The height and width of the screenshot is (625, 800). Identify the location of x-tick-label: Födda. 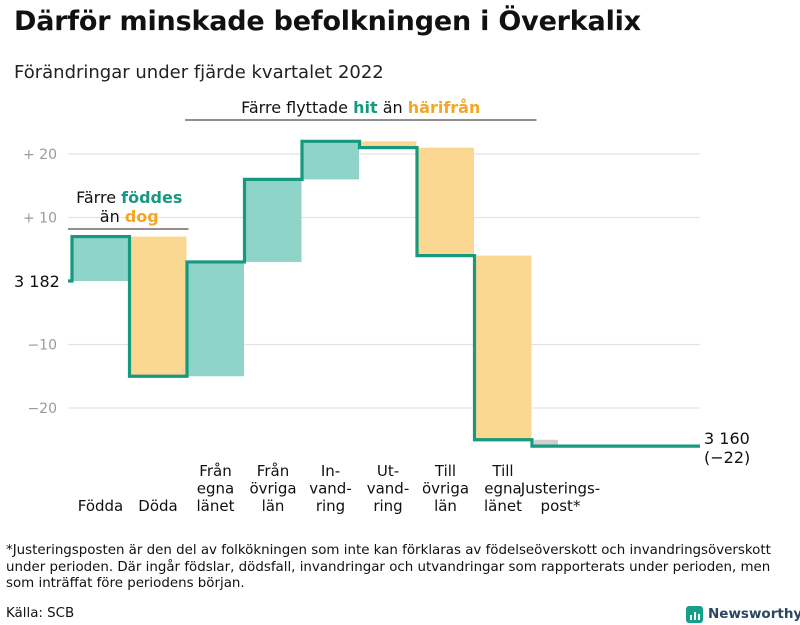
(101, 506).